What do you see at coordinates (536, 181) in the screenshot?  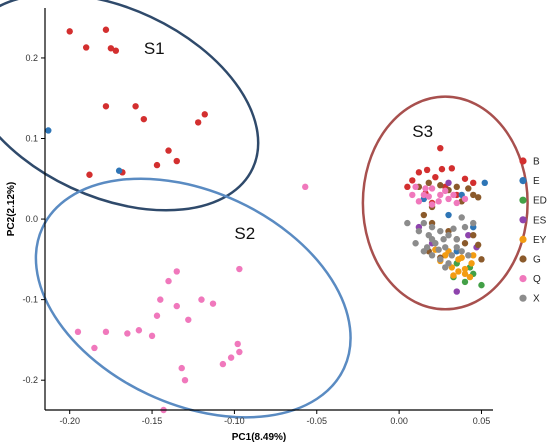 I see `legend-label-e: E` at bounding box center [536, 181].